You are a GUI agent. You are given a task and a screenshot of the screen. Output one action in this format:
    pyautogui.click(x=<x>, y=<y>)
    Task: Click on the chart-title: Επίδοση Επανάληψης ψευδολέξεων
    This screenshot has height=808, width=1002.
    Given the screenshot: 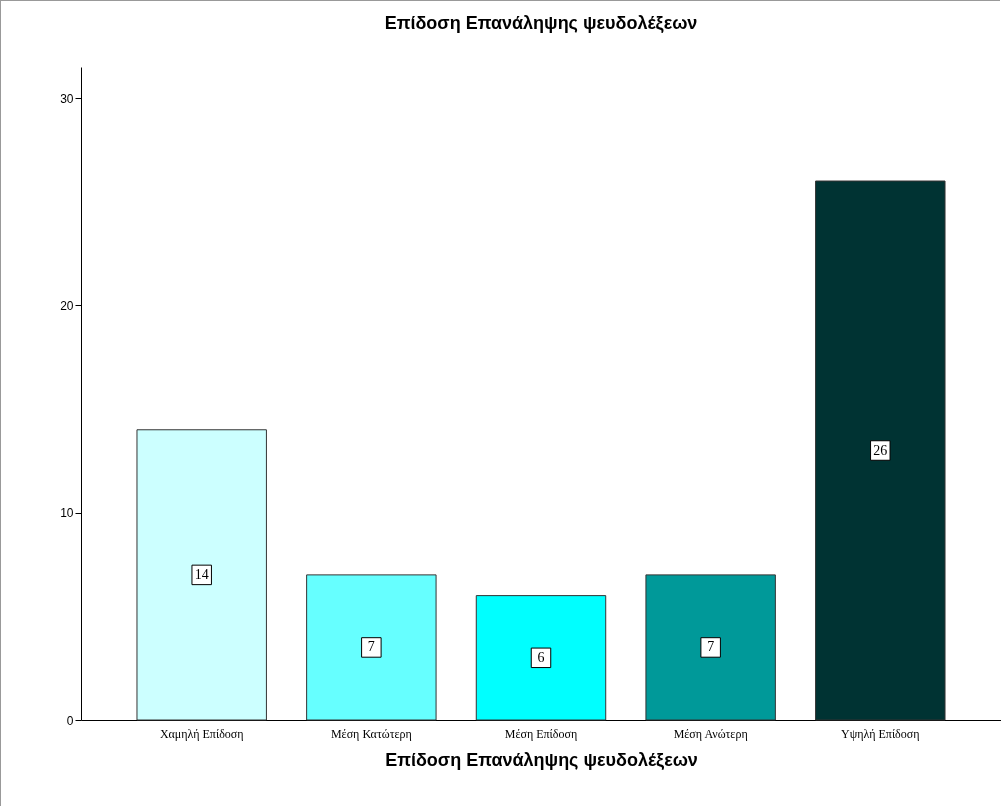 What is the action you would take?
    pyautogui.click(x=541, y=23)
    